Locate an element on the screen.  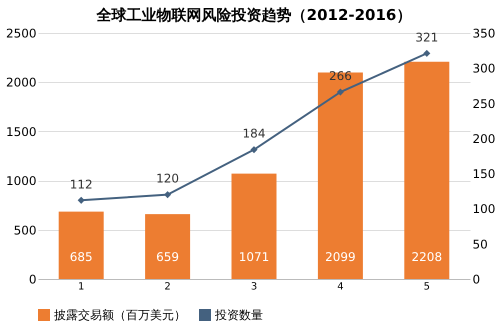
x-tick-label: 3 is located at coordinates (254, 287).